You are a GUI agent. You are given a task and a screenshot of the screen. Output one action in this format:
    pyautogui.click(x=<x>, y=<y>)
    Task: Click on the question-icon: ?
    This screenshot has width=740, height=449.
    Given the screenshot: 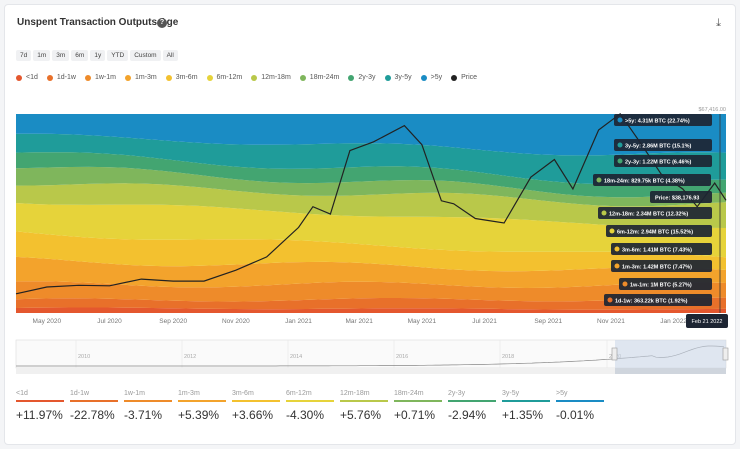 What is the action you would take?
    pyautogui.click(x=162, y=23)
    